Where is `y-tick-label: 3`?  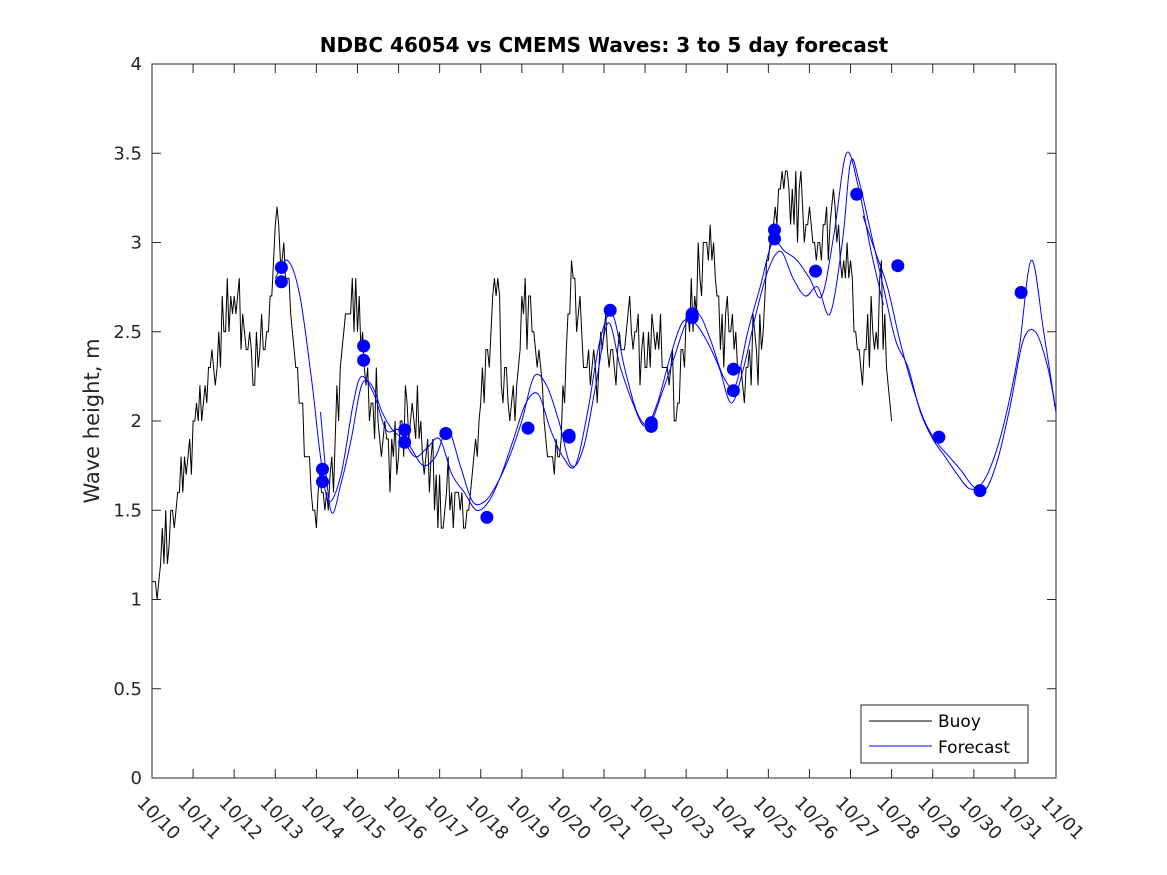 y-tick-label: 3 is located at coordinates (136, 243).